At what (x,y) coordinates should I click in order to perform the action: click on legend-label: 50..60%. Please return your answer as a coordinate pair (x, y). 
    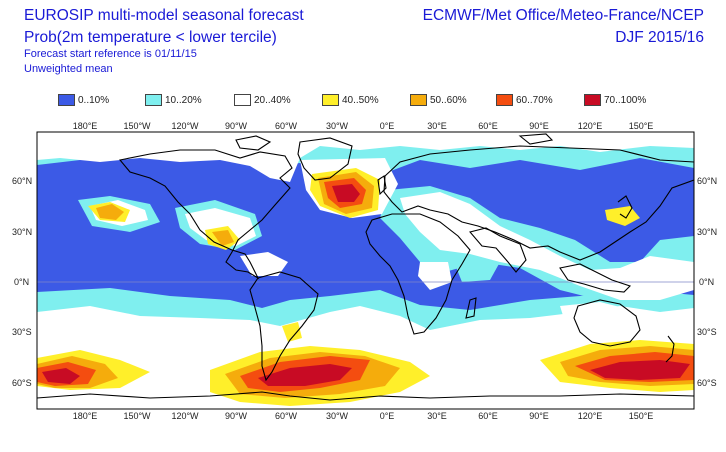
    Looking at the image, I should click on (448, 100).